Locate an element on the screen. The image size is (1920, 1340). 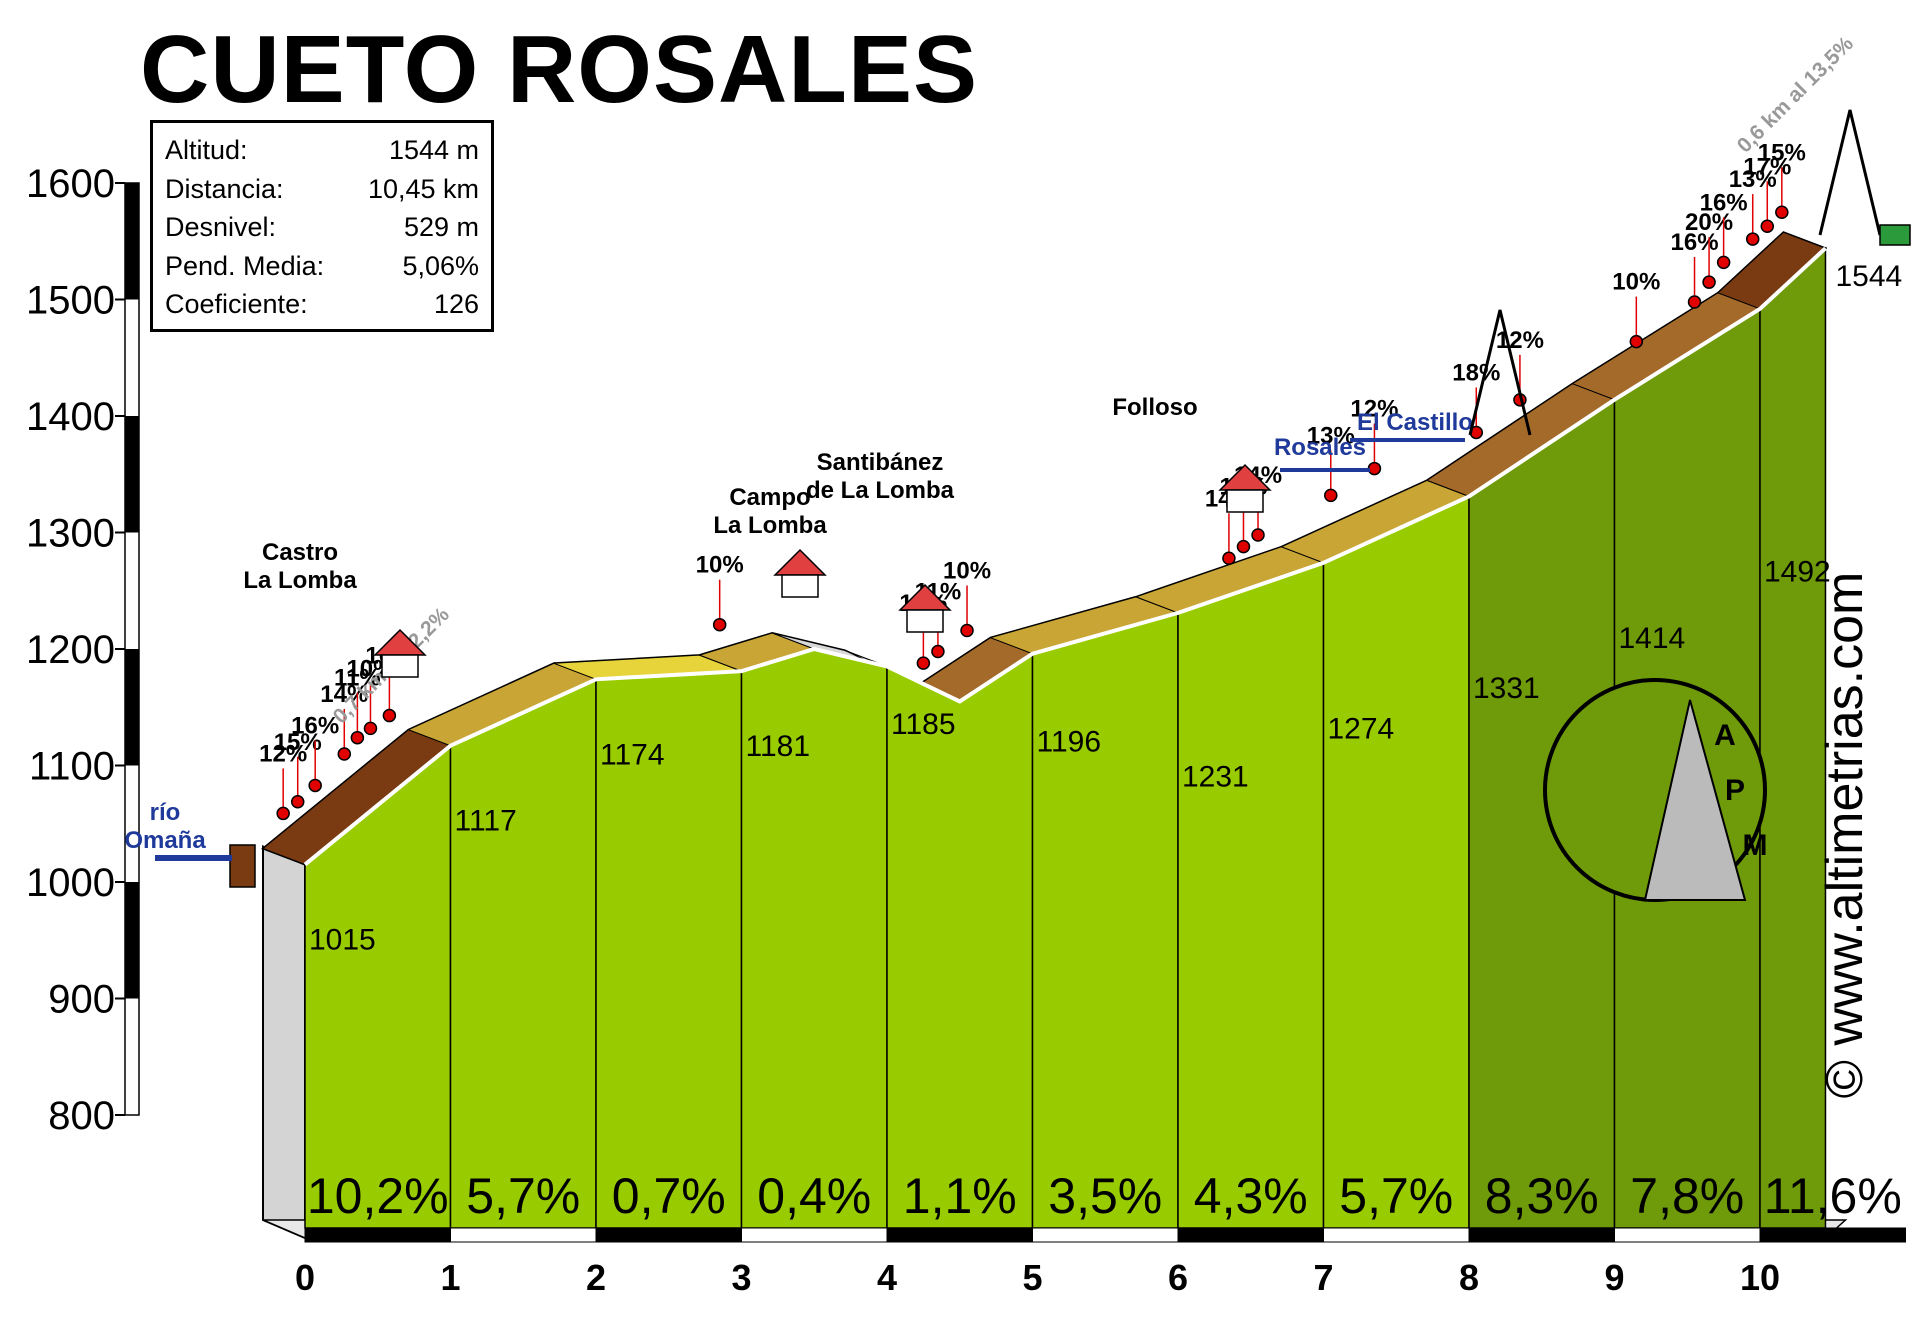
info-row-altitude: Altitud: 1544 m is located at coordinates (322, 150).